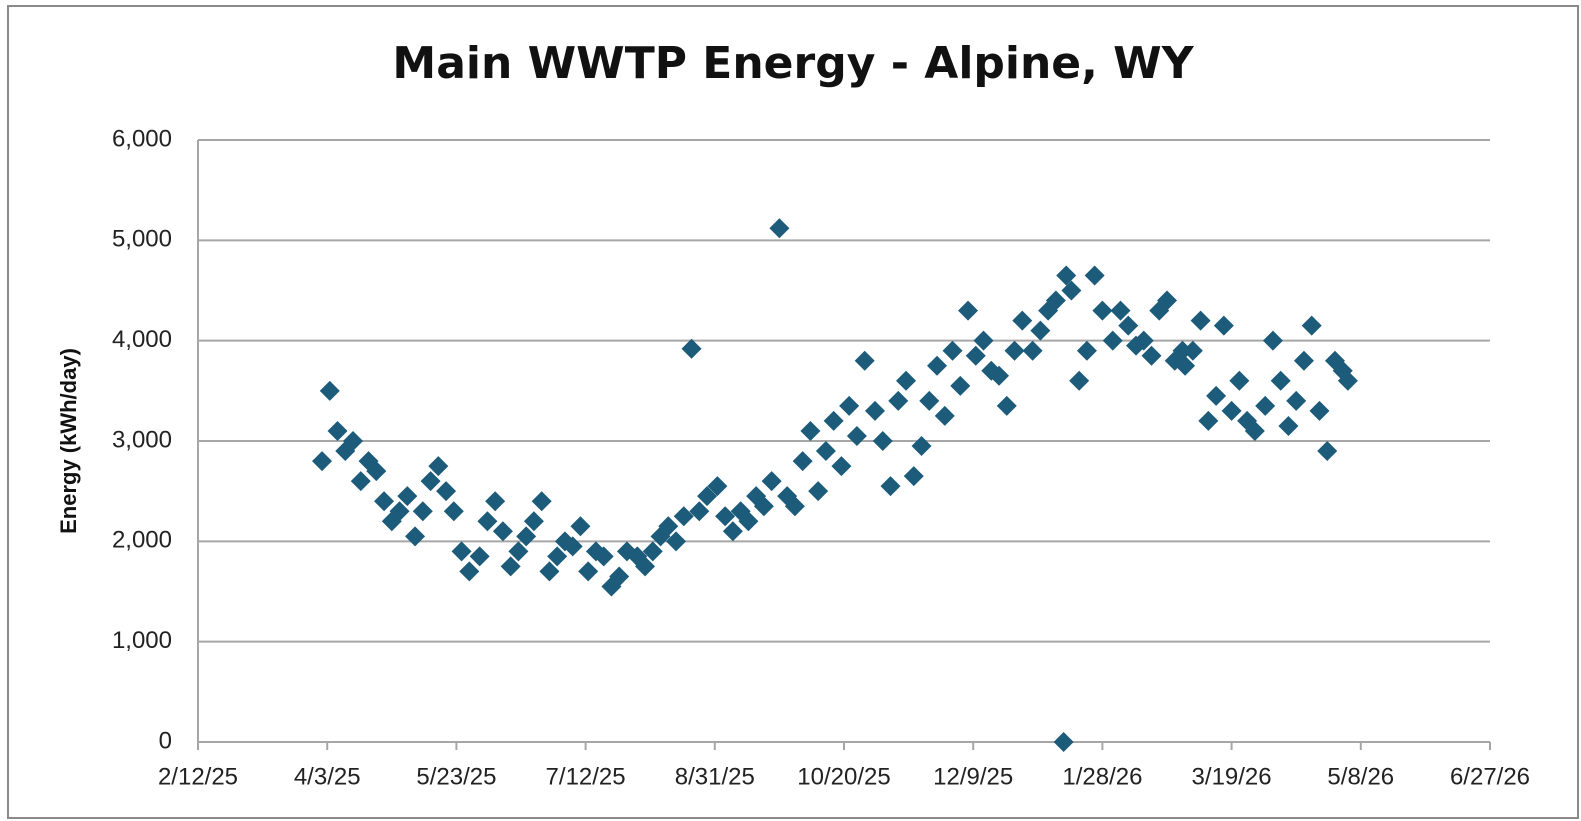 This screenshot has height=821, width=1581. I want to click on x-tick-label: 3/19/26, so click(1232, 776).